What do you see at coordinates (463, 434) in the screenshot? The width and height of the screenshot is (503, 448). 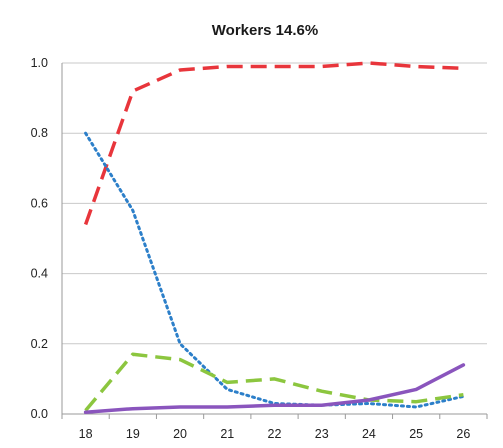 I see `x-tick-label: 26` at bounding box center [463, 434].